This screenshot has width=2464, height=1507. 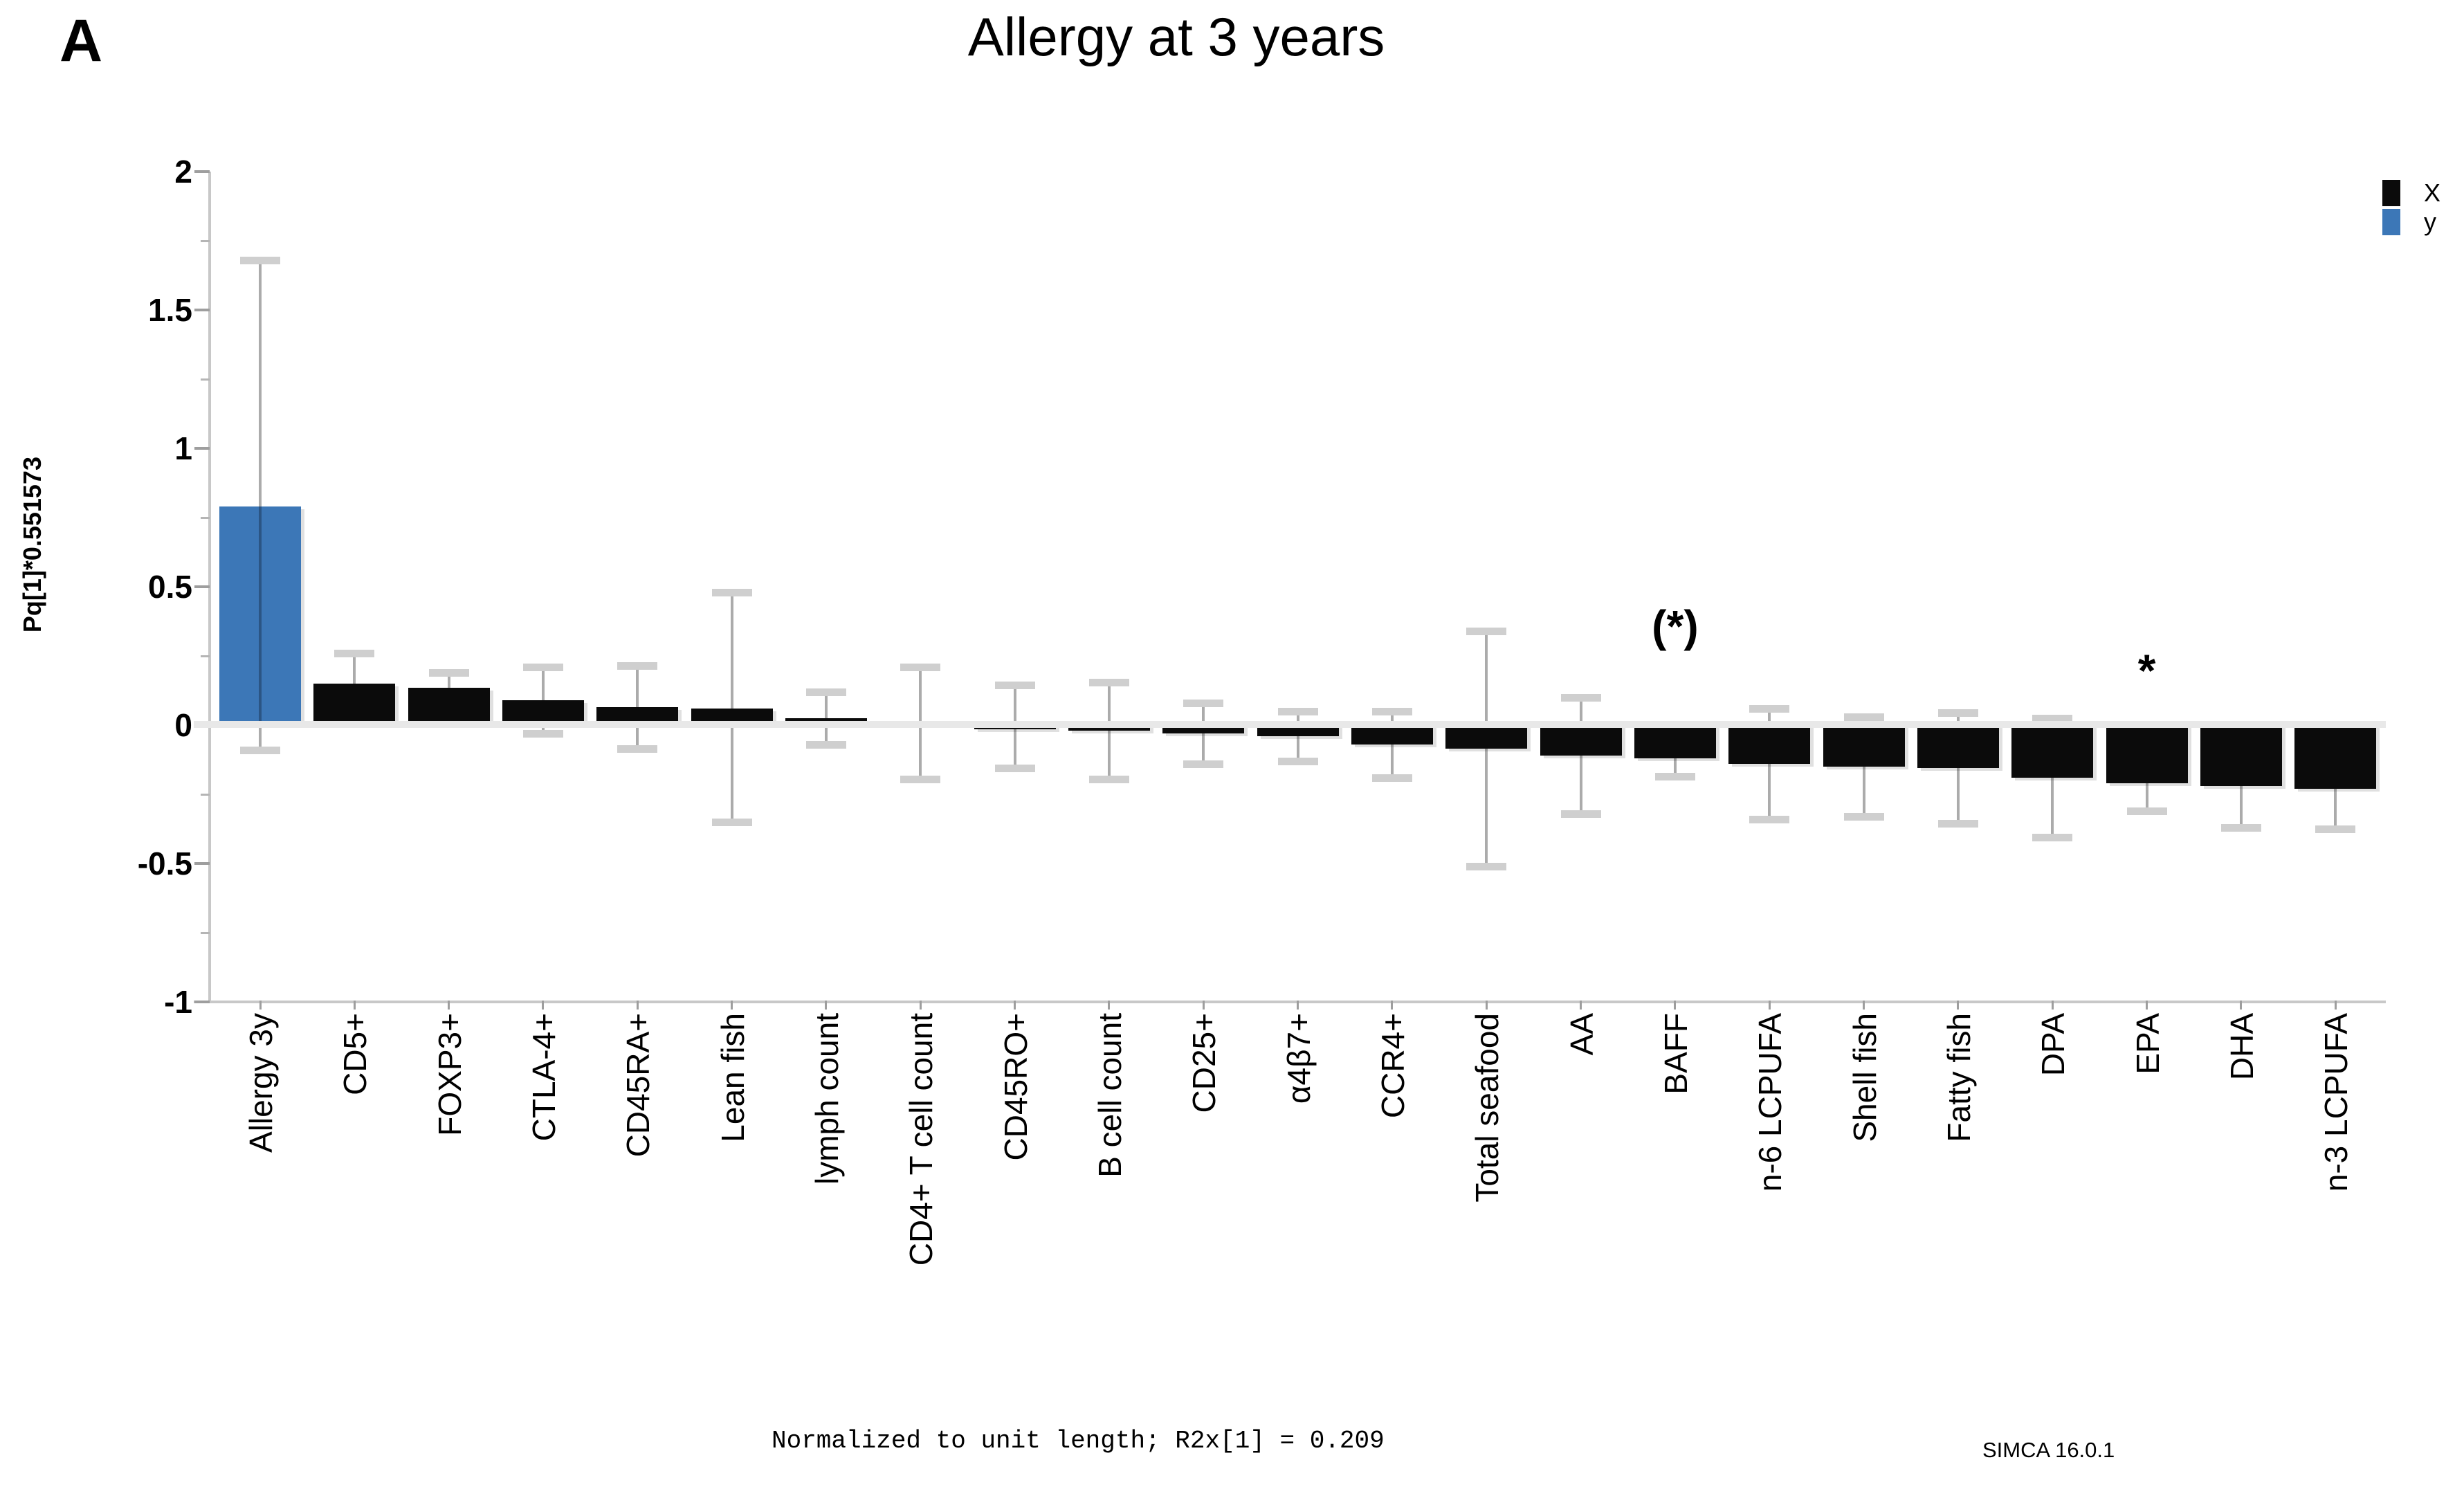 What do you see at coordinates (732, 1077) in the screenshot?
I see `x-axis-label: Lean fish` at bounding box center [732, 1077].